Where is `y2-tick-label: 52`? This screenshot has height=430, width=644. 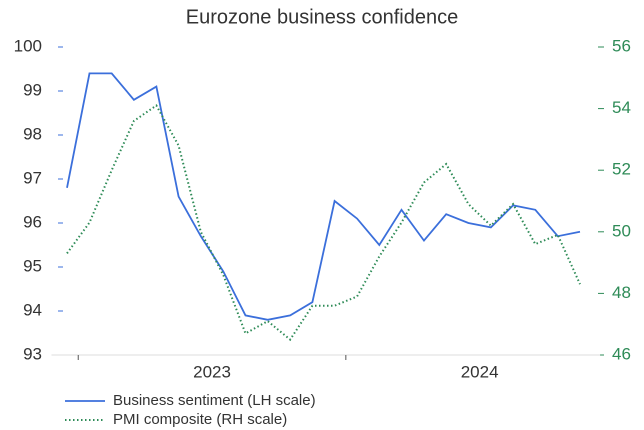 y2-tick-label: 52 is located at coordinates (621, 169).